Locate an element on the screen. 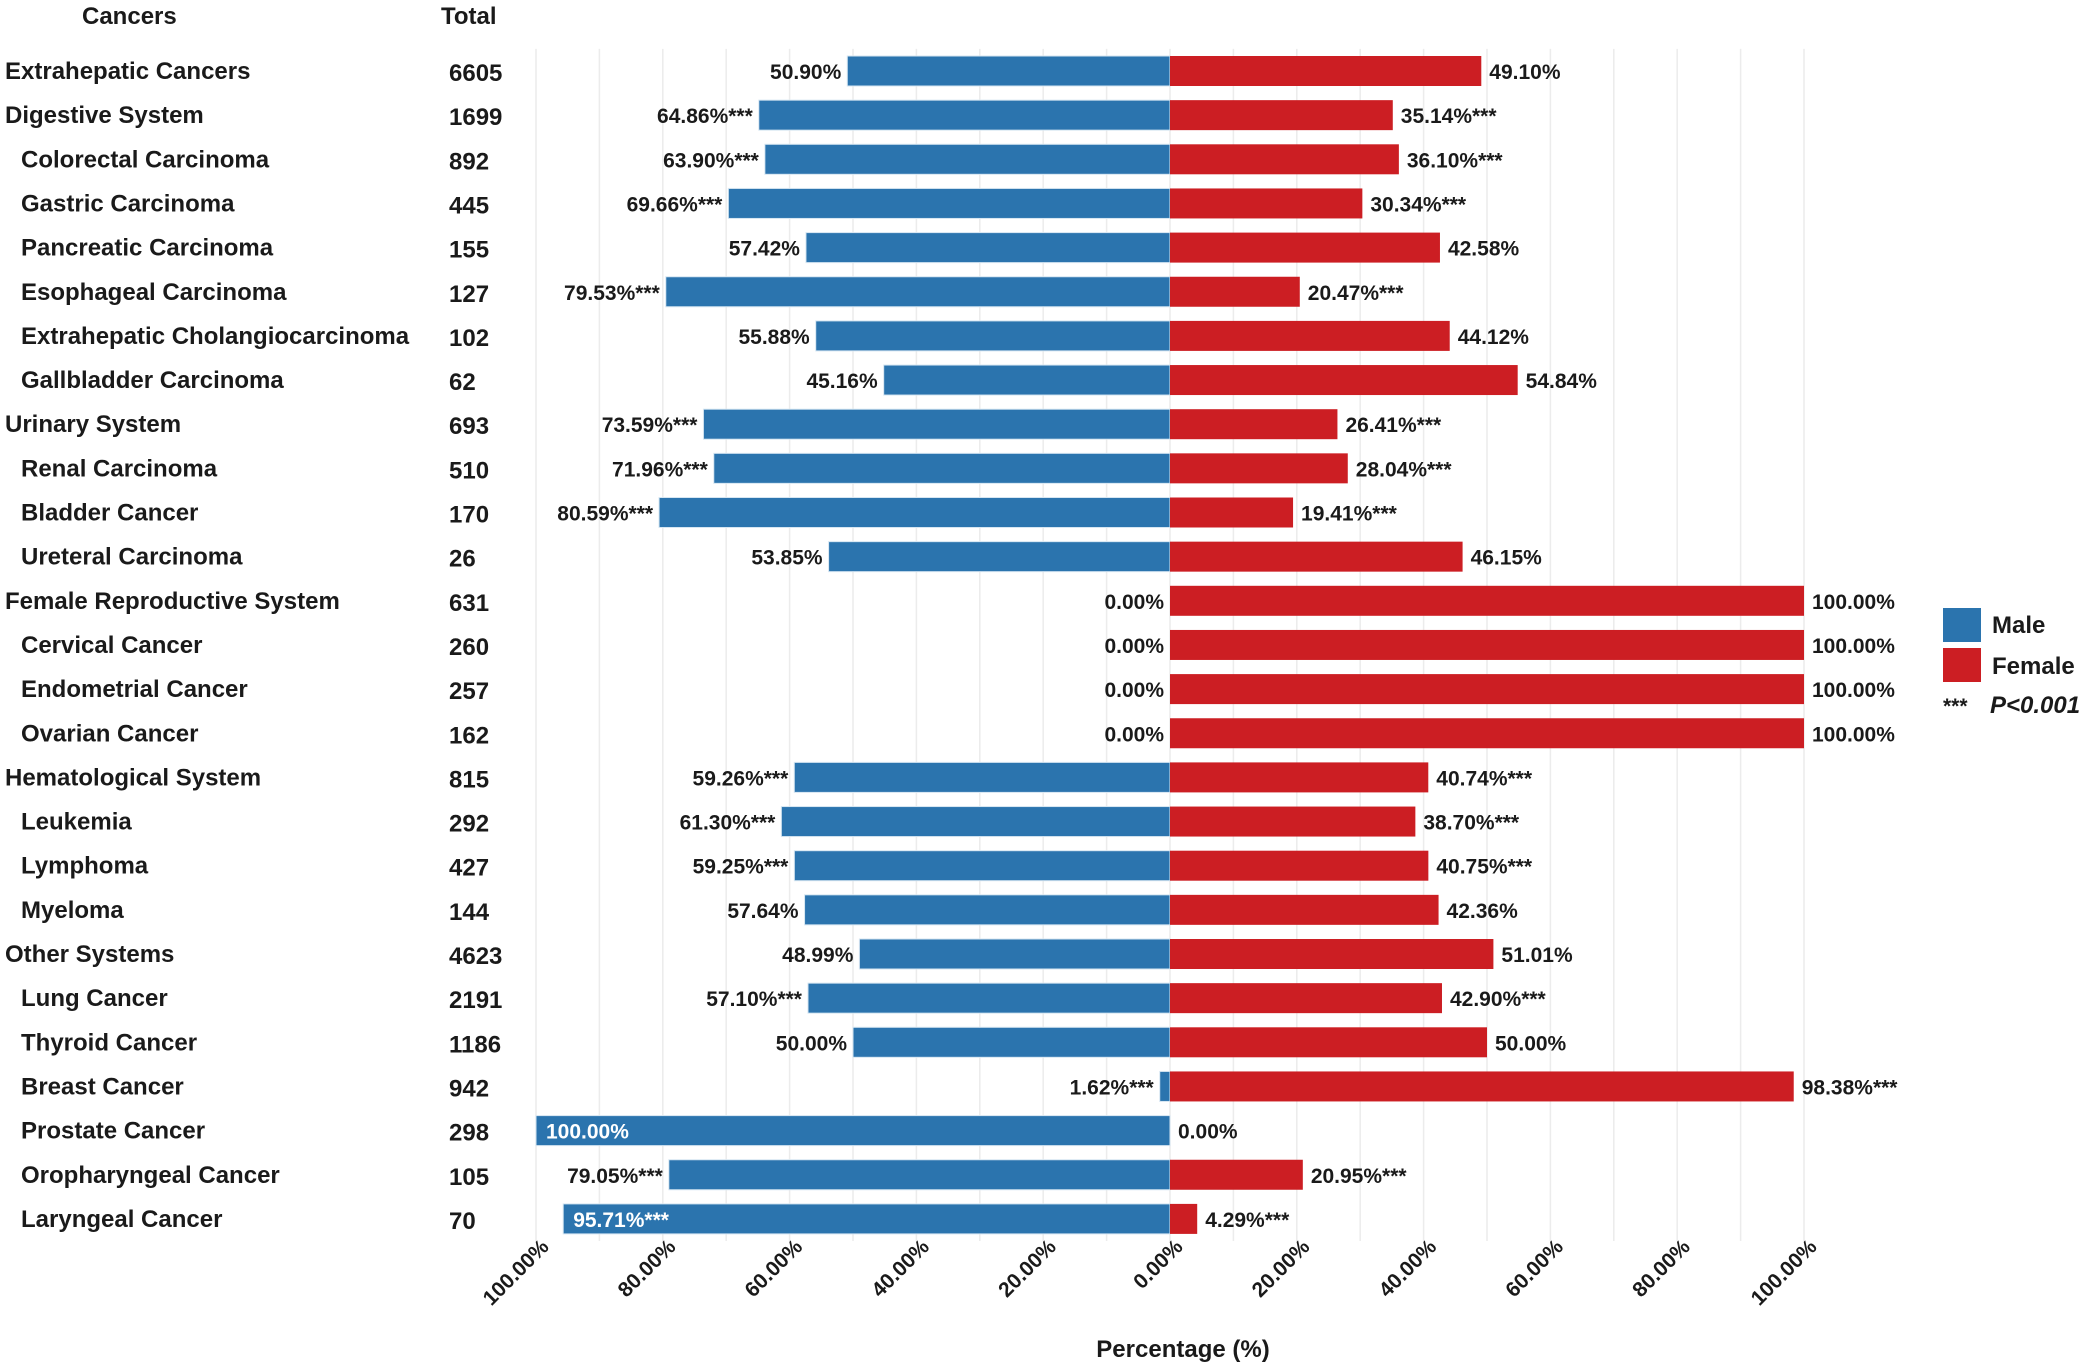  table-row: Gallbladder Carcinoma 62 45.16% 54.84% is located at coordinates (809, 380).